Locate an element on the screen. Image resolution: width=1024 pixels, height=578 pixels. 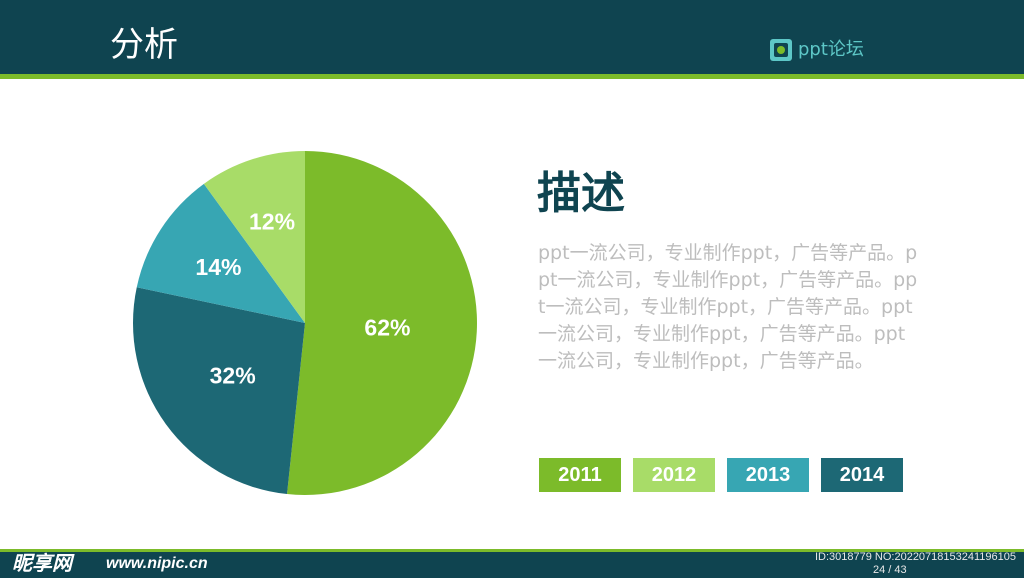
footer-bar is located at coordinates (512, 565).